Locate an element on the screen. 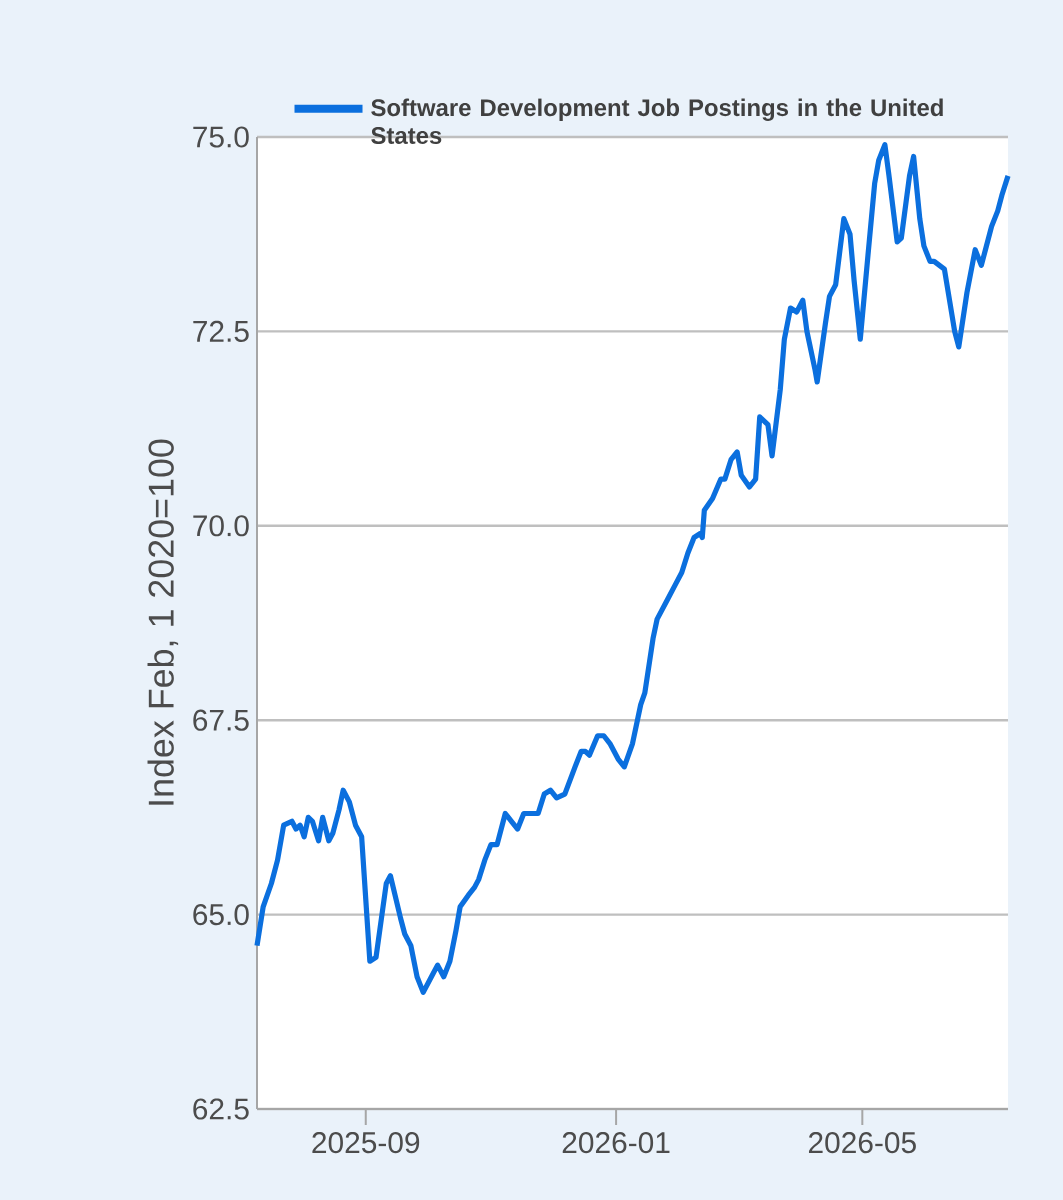 Image resolution: width=1063 pixels, height=1200 pixels. x-tick-label: 2026-05 is located at coordinates (862, 1143).